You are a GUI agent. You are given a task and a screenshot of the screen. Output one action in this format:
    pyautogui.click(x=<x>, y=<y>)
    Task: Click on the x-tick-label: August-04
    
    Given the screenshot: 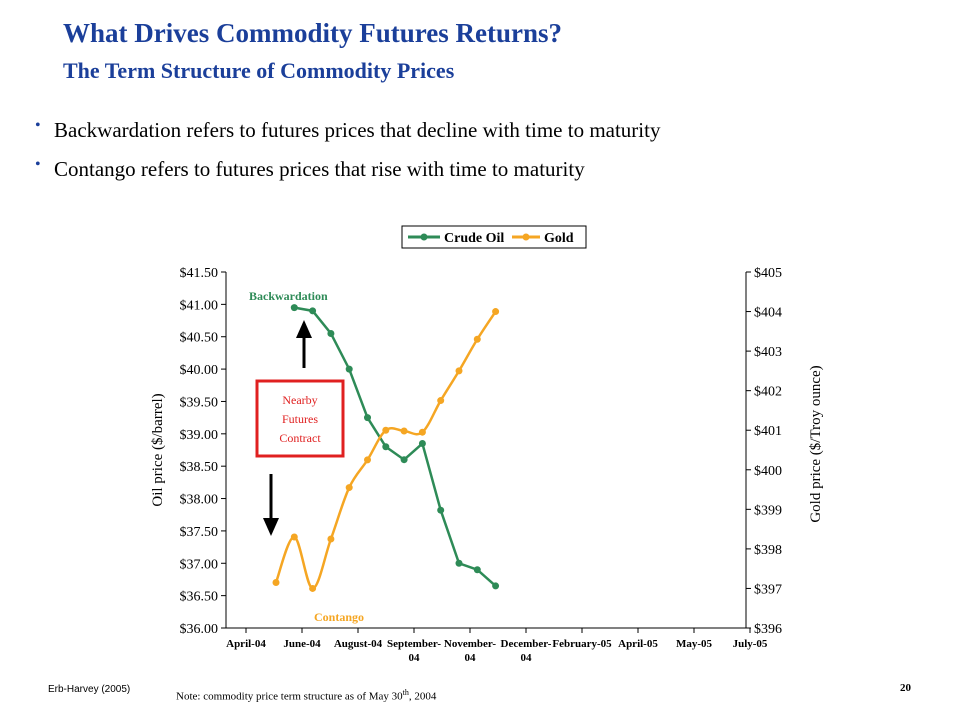 What is the action you would take?
    pyautogui.click(x=358, y=644)
    